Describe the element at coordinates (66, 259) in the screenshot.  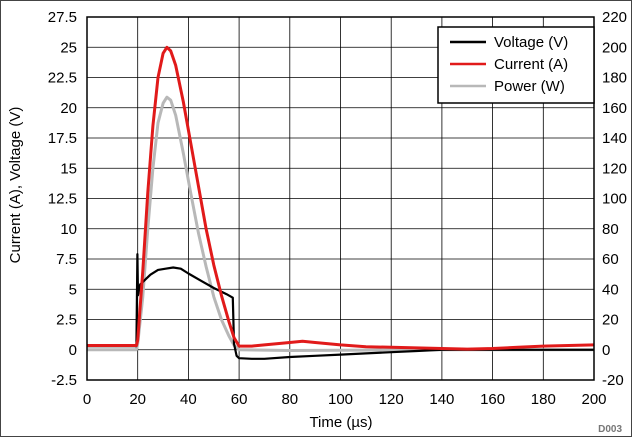
I see `y-tick-label: 7.5` at that location.